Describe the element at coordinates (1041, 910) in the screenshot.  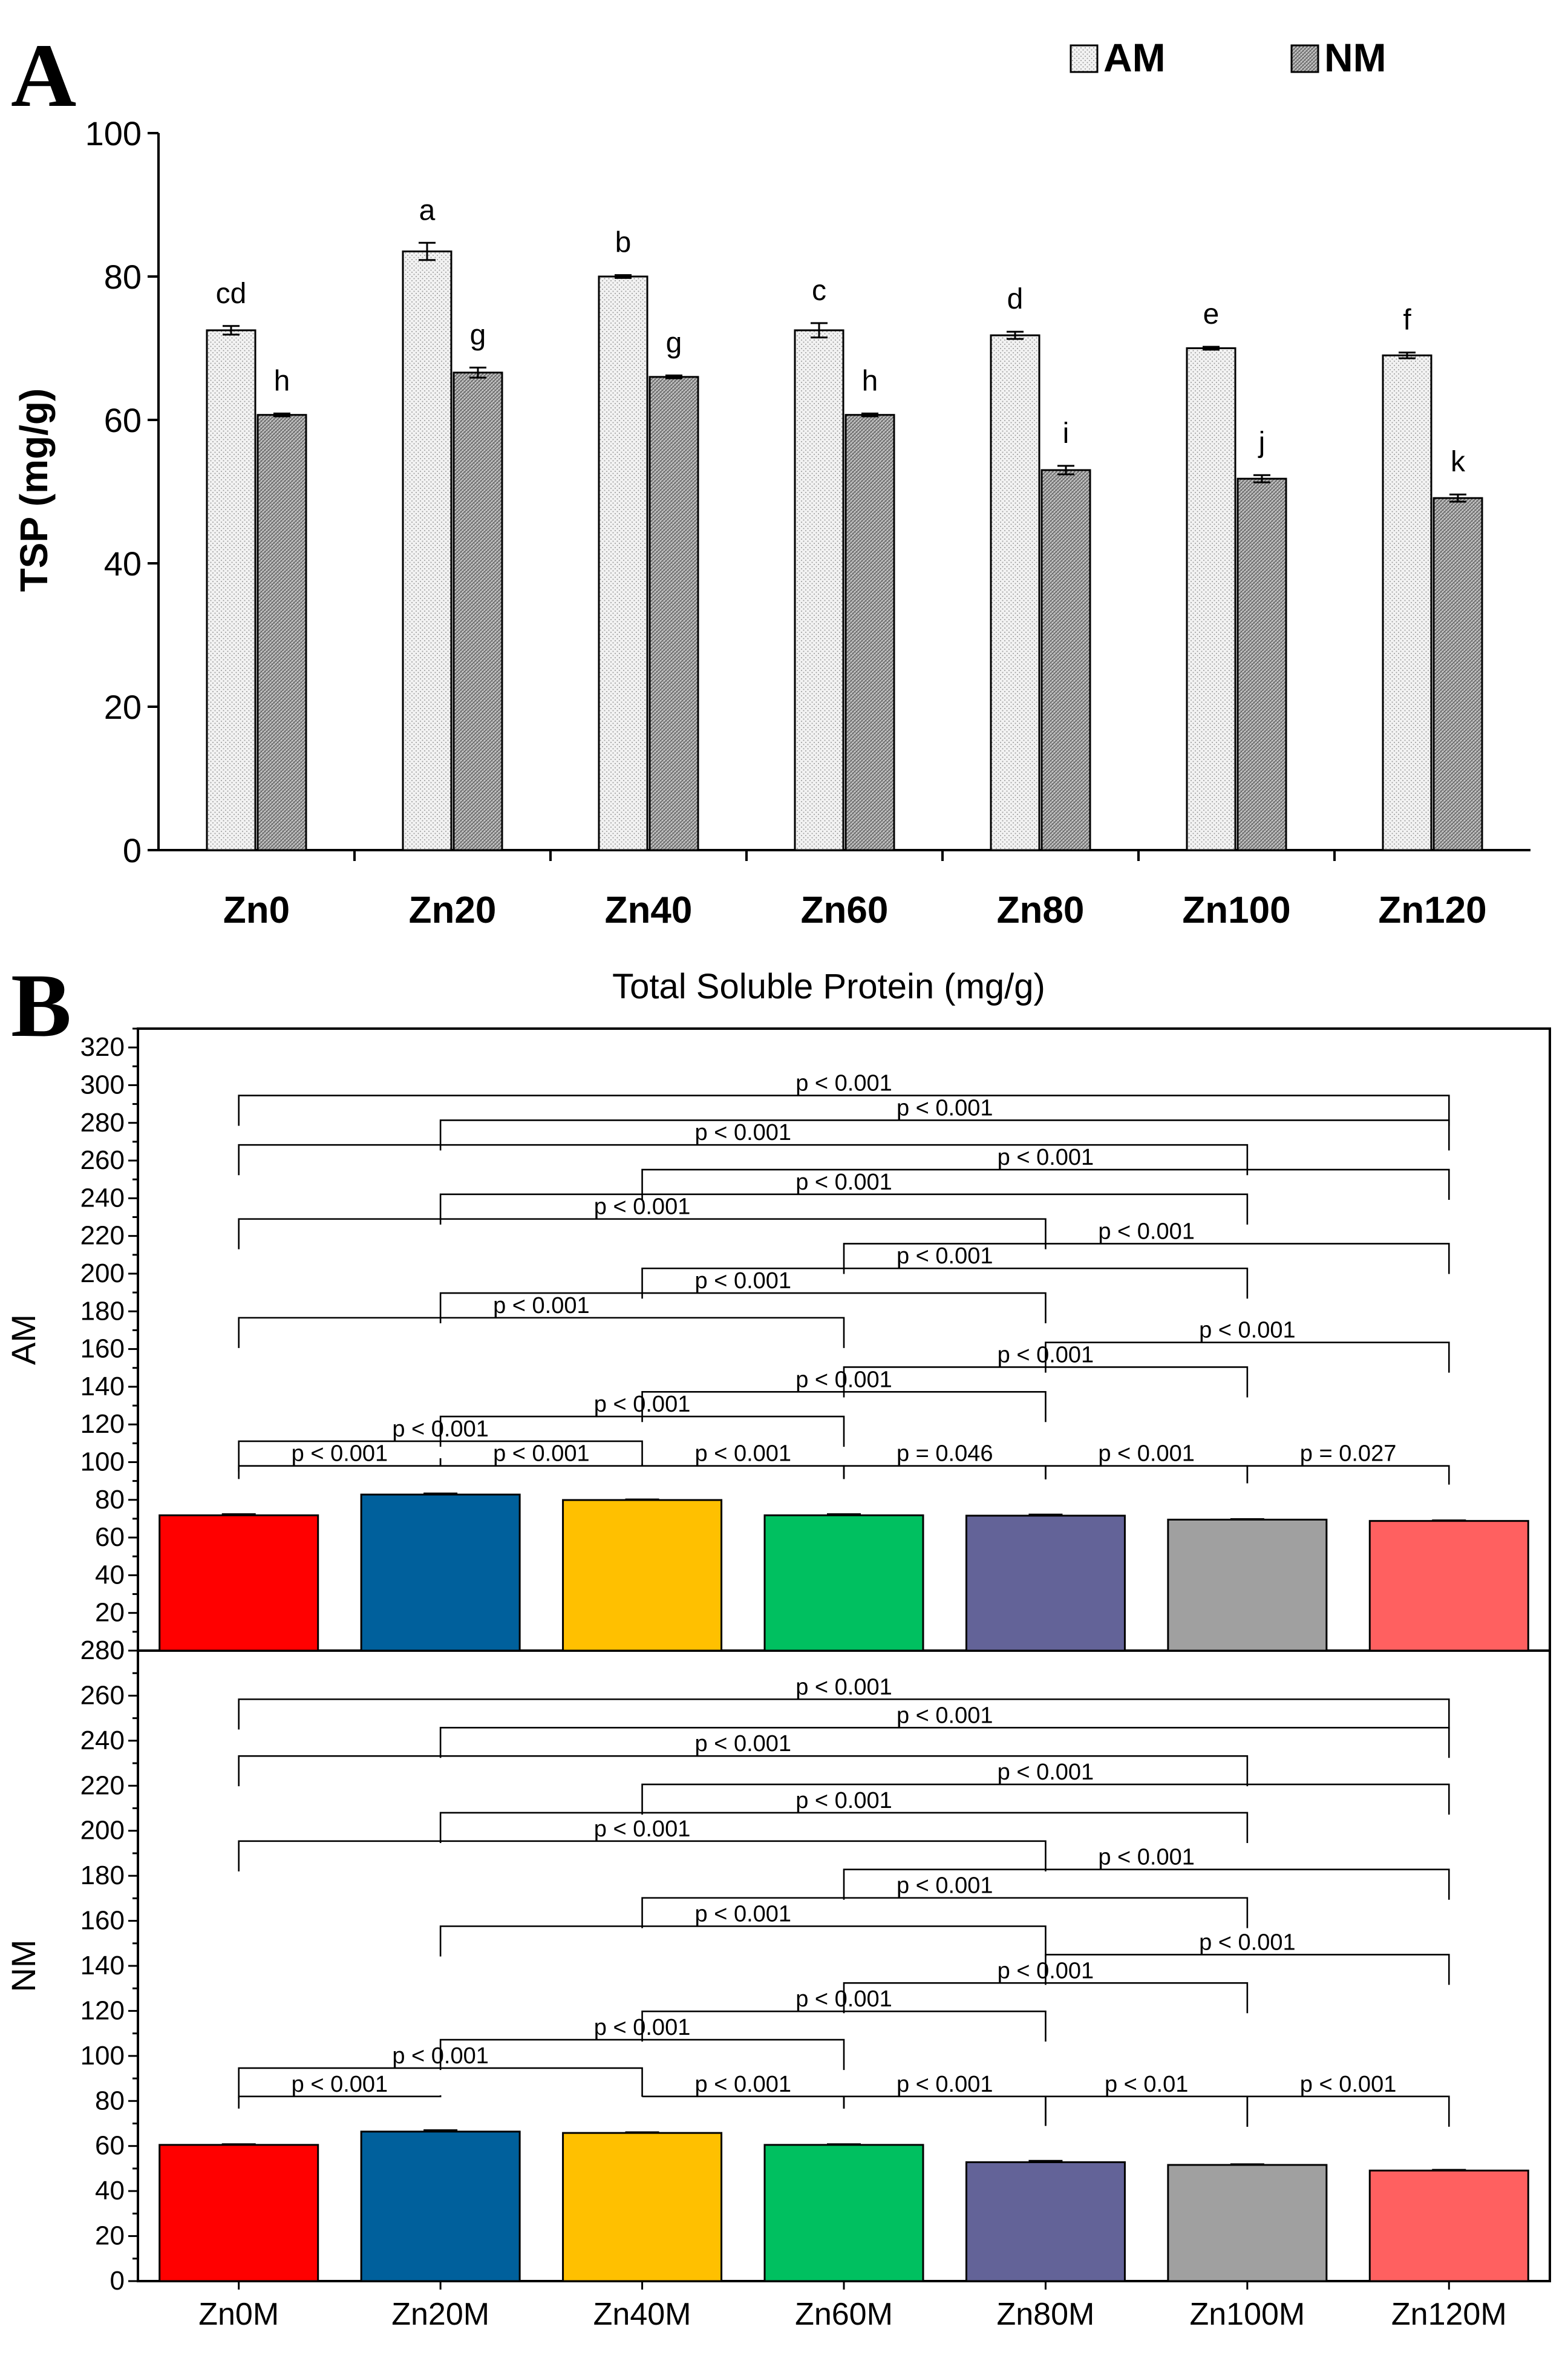
I see `panel-a-x-tick-label: Zn80` at that location.